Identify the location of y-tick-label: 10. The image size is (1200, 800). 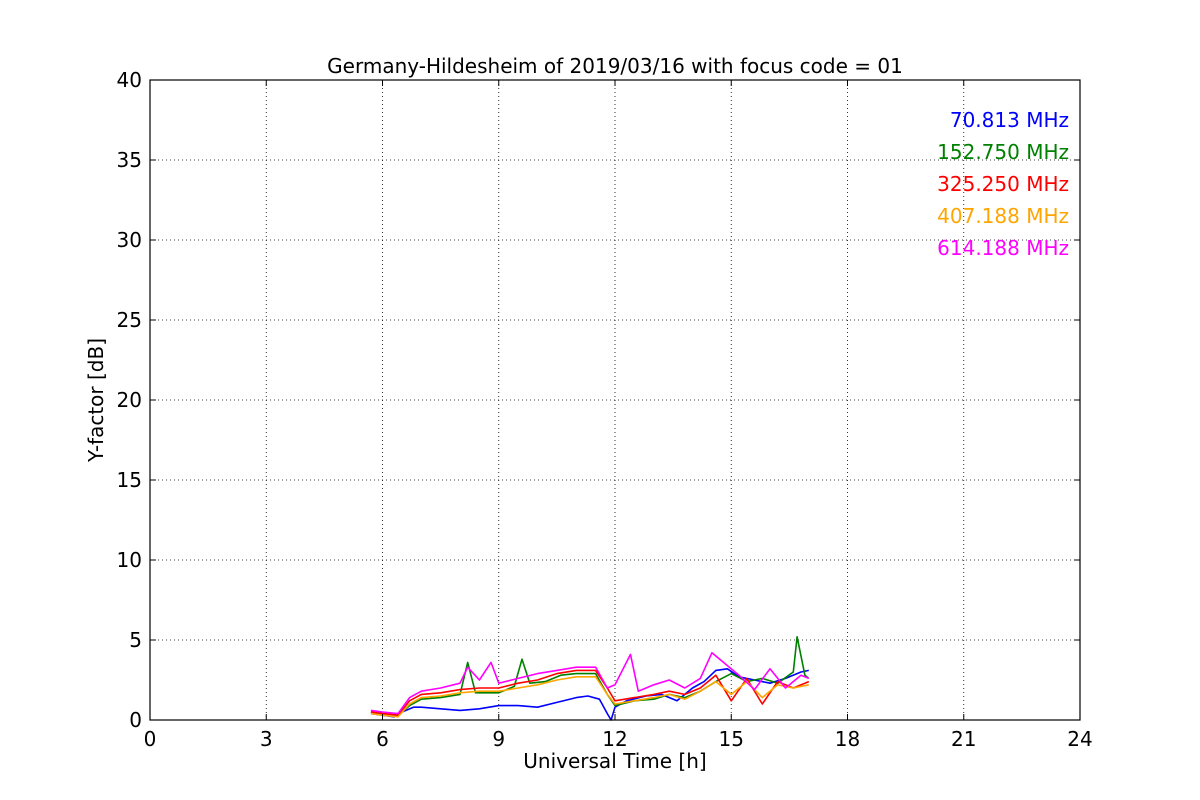
(129, 560).